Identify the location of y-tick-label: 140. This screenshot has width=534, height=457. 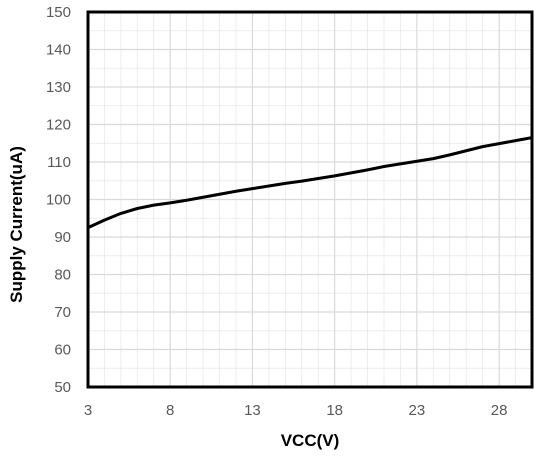
(58, 50).